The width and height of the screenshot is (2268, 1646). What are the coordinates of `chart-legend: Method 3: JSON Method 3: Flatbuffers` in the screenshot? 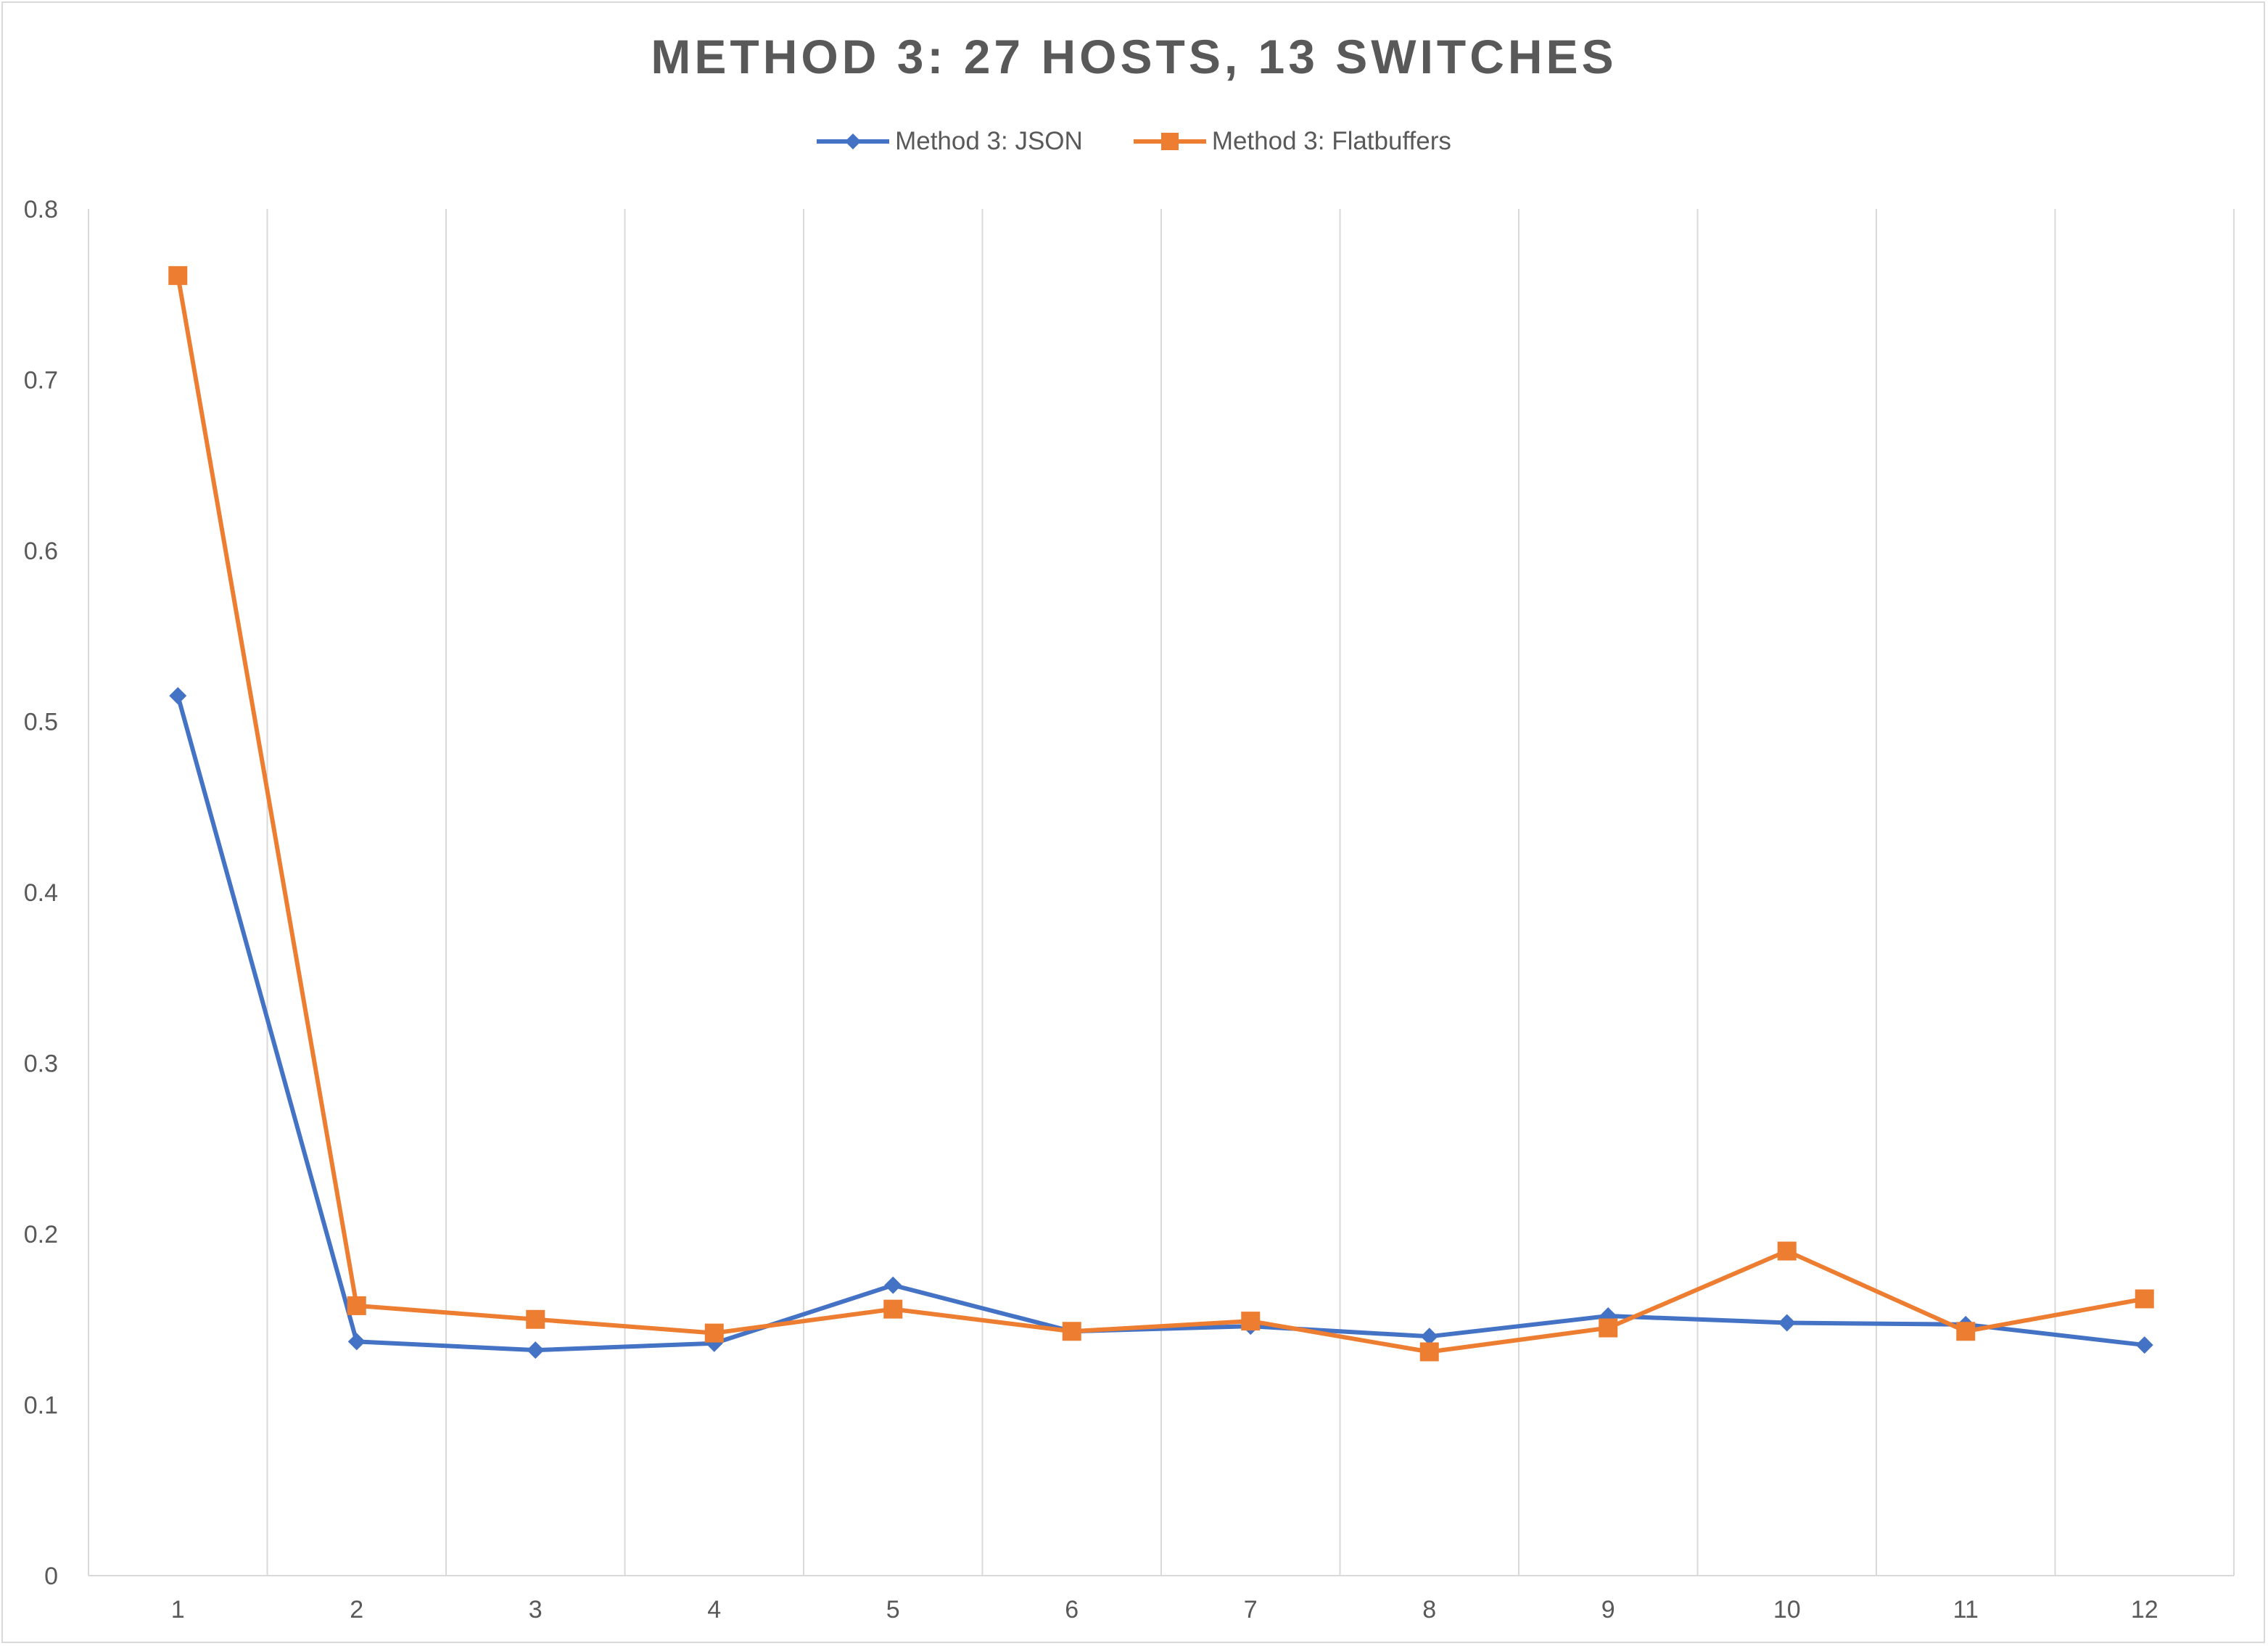 It's located at (1134, 141).